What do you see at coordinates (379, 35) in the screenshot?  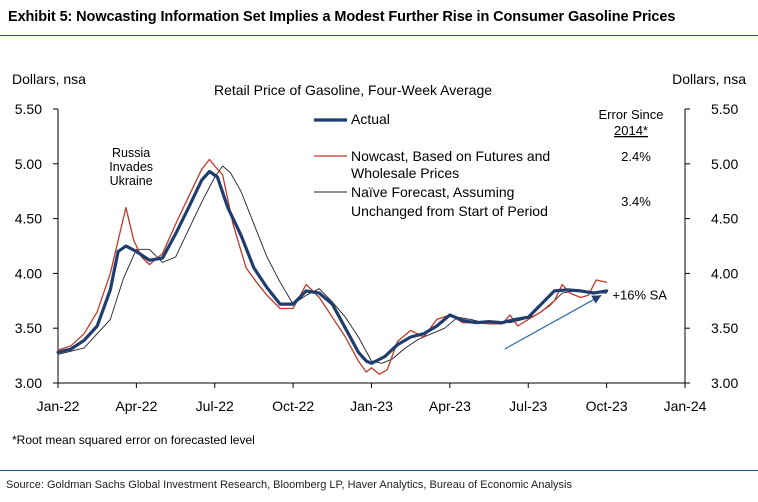 I see `title-rule` at bounding box center [379, 35].